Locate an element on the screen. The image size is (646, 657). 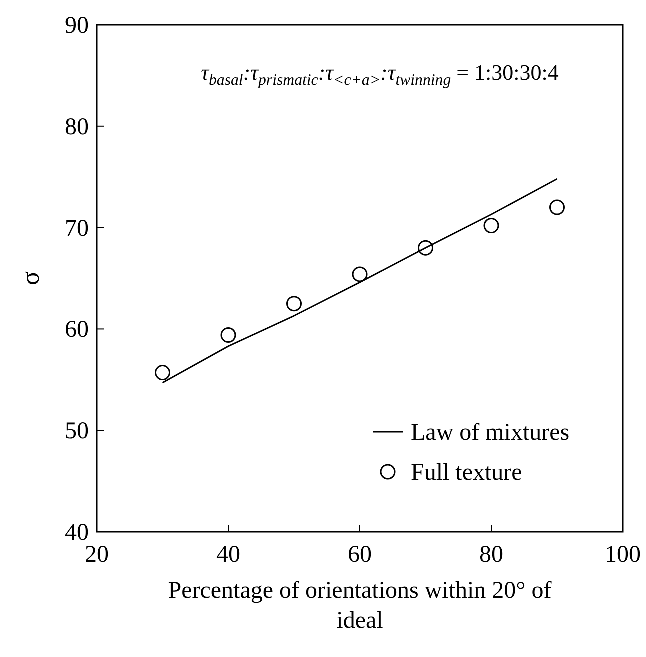
x-tick-label: 60 is located at coordinates (360, 555).